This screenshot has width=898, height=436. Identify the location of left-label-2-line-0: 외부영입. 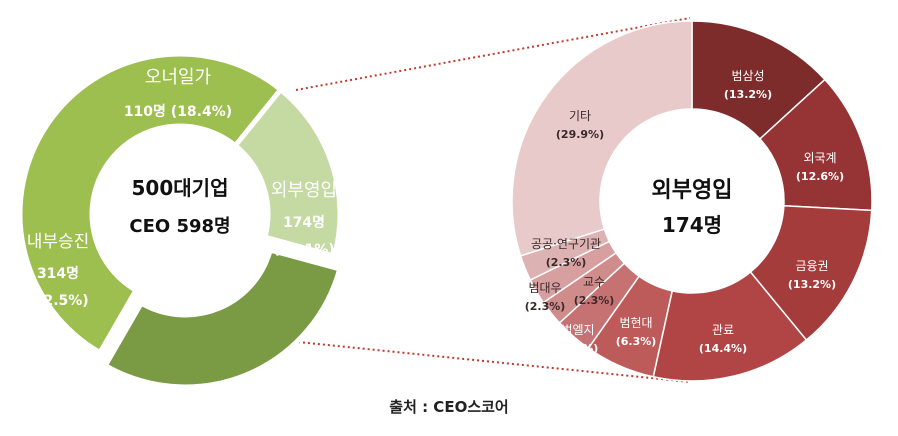
(304, 190).